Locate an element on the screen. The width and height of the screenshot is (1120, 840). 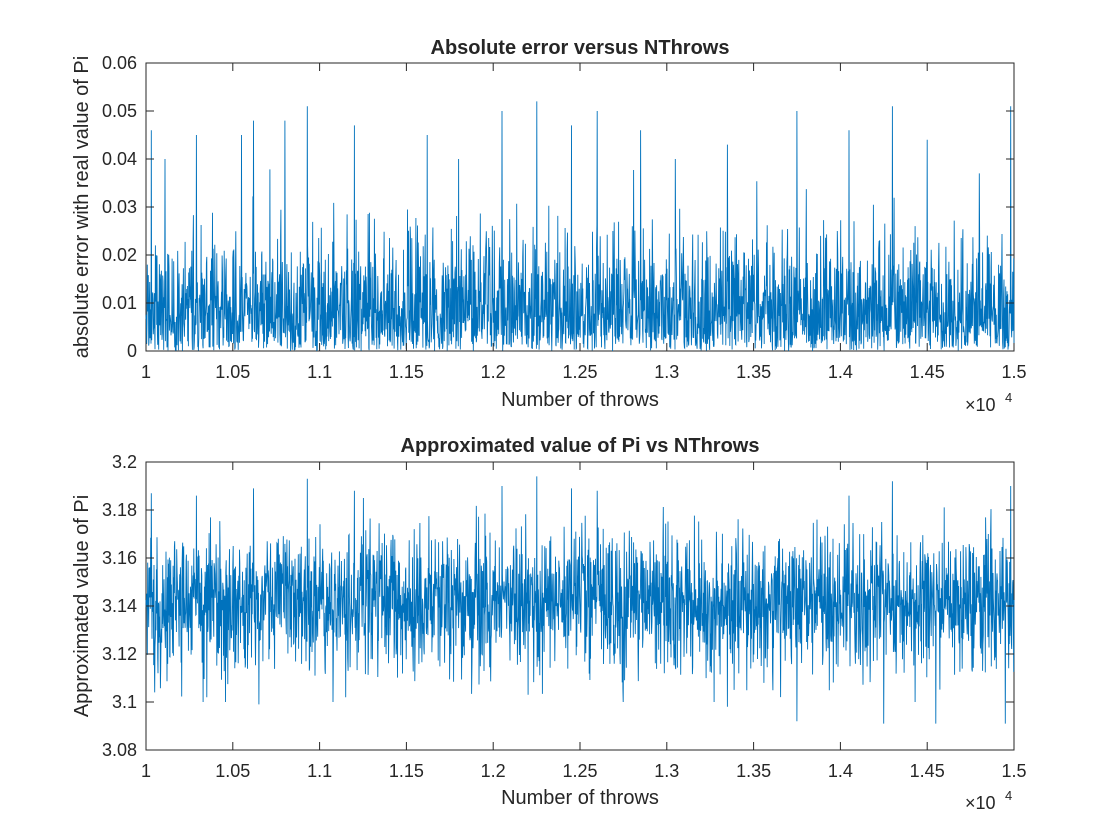
error-y-tick-label: 0 is located at coordinates (132, 351).